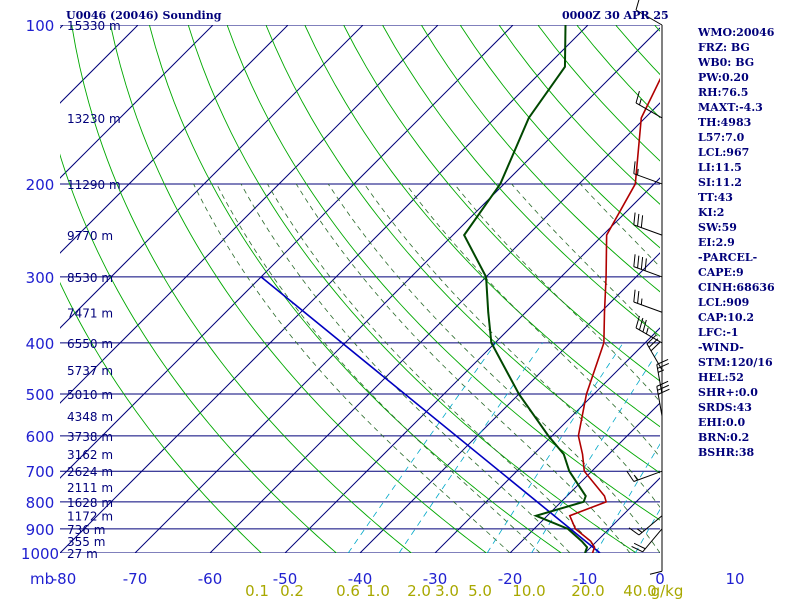 This screenshot has height=600, width=800. What do you see at coordinates (348, 591) in the screenshot?
I see `mixing-ratio-label: 0.6` at bounding box center [348, 591].